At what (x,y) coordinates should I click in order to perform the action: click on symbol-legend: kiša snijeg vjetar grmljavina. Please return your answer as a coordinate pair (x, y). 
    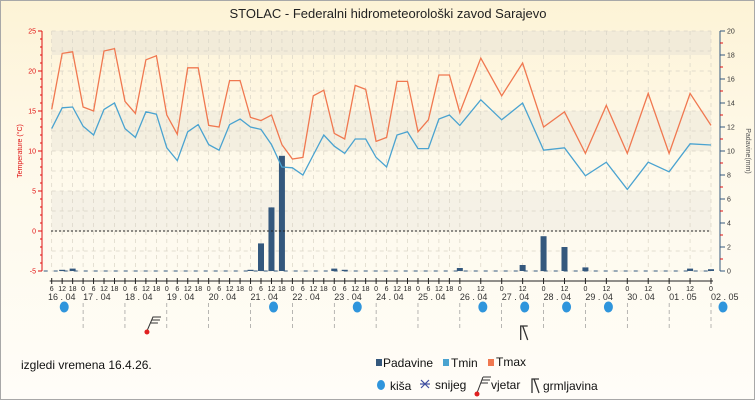
    Looking at the image, I should click on (487, 386).